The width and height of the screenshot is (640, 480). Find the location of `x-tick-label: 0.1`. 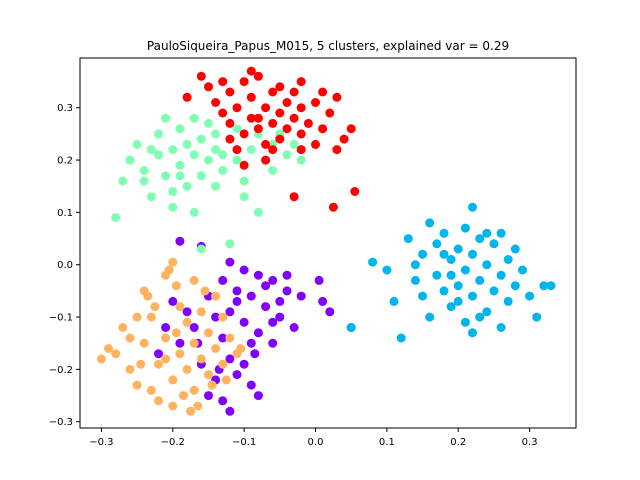

x-tick-label: 0.1 is located at coordinates (387, 442).